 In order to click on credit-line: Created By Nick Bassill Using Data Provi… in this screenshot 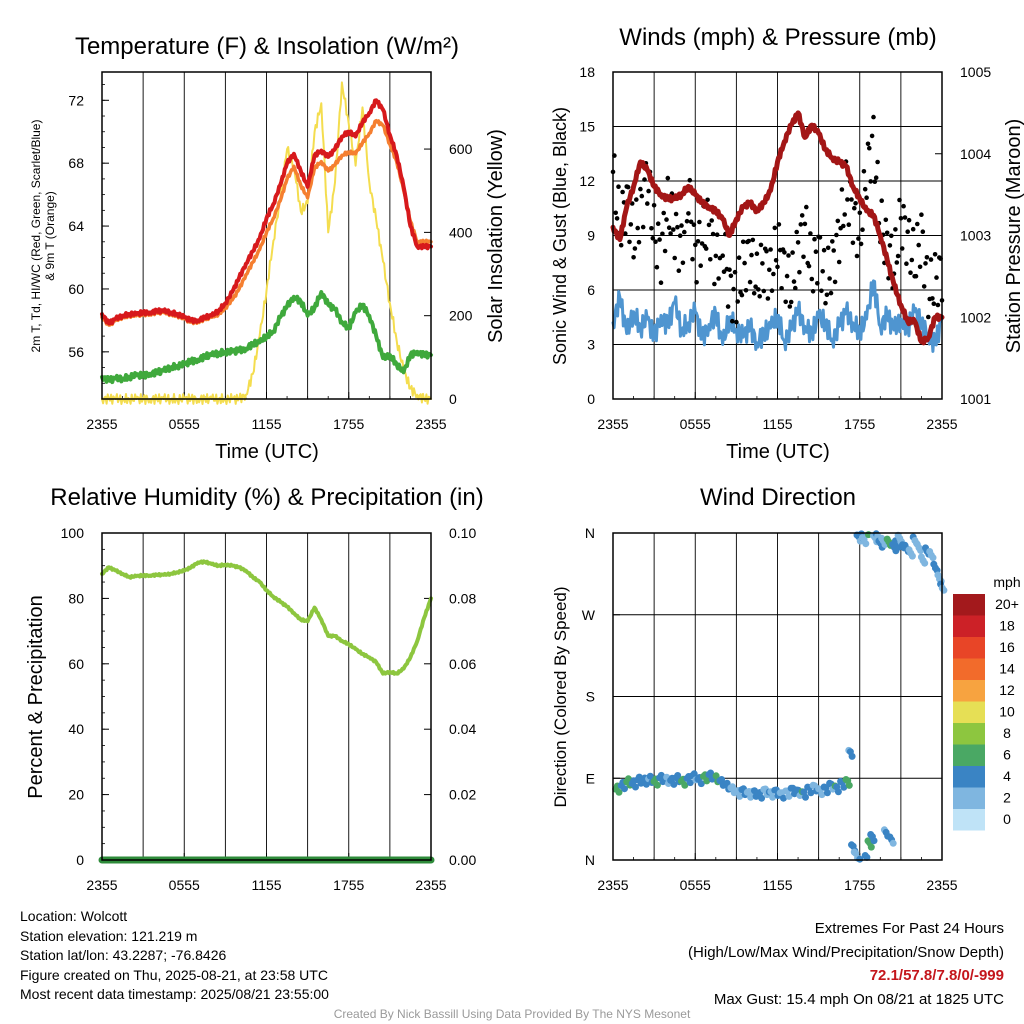, I will do `click(512, 1014)`.